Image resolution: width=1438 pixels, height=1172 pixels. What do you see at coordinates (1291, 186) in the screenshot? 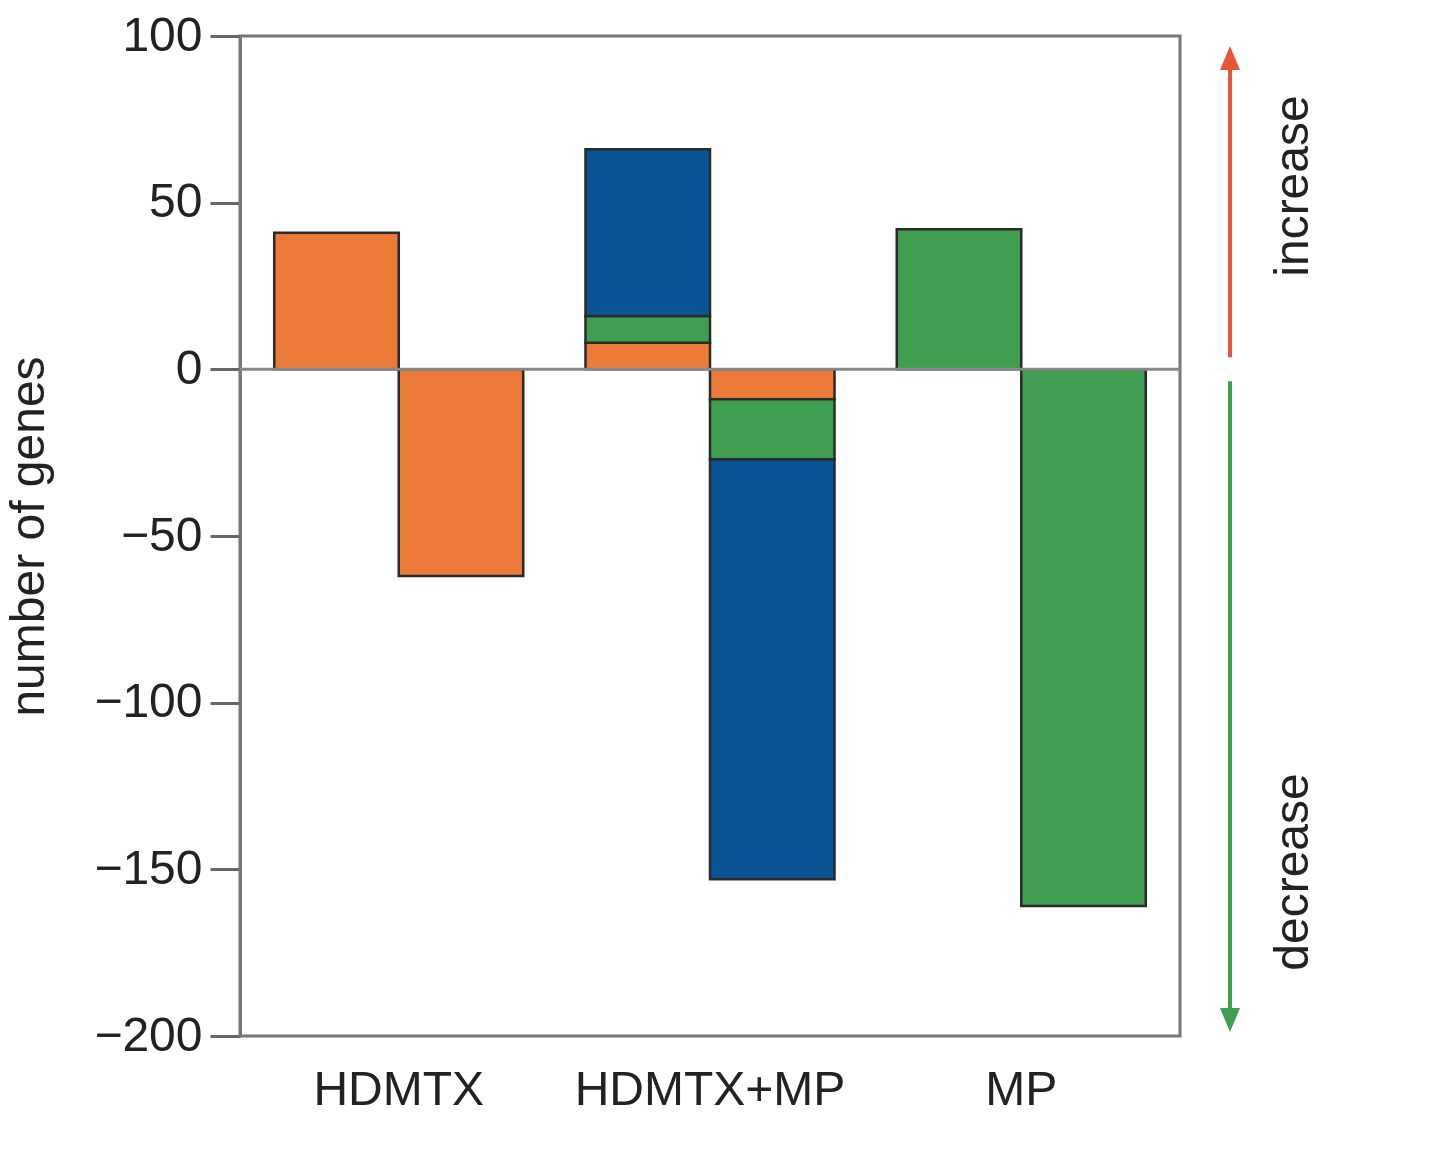
I see `text: increase` at bounding box center [1291, 186].